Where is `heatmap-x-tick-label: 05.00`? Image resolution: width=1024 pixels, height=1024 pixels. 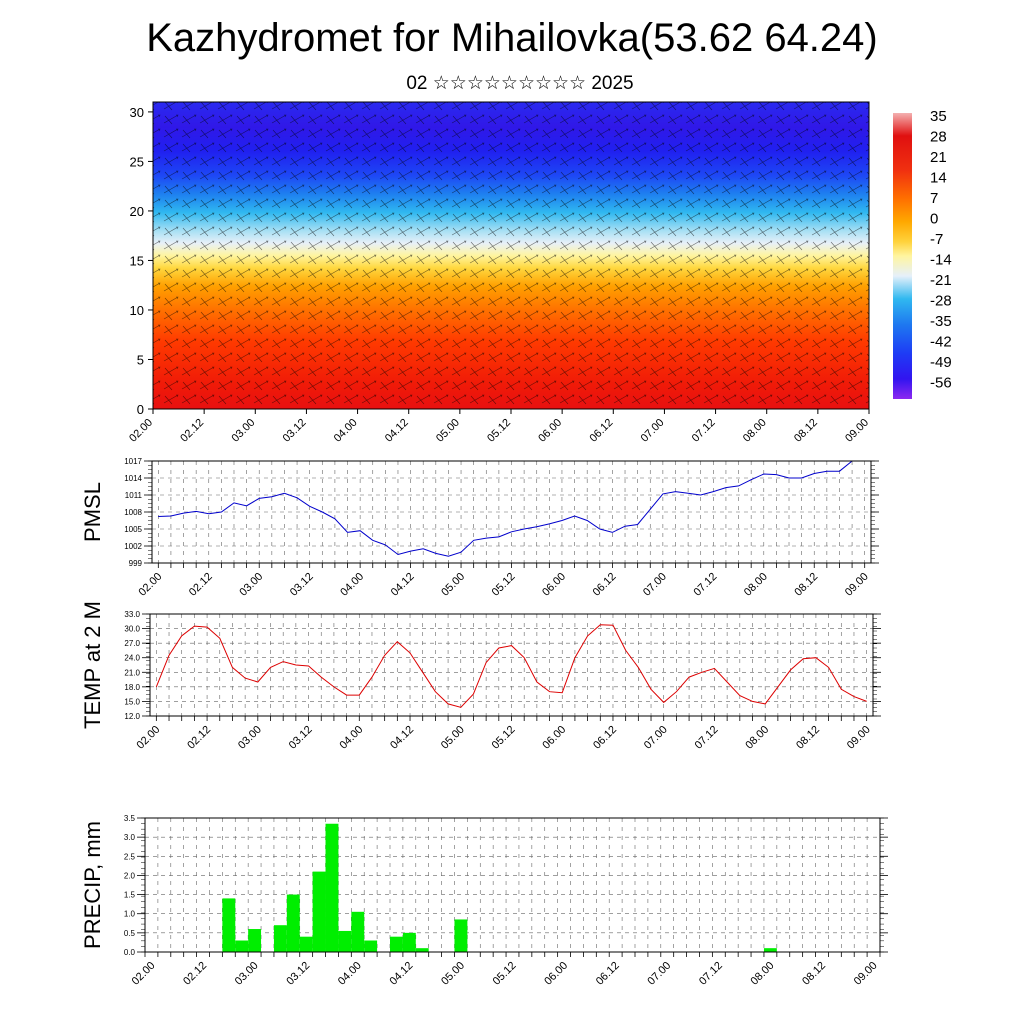
heatmap-x-tick-label: 05.00 is located at coordinates (448, 431).